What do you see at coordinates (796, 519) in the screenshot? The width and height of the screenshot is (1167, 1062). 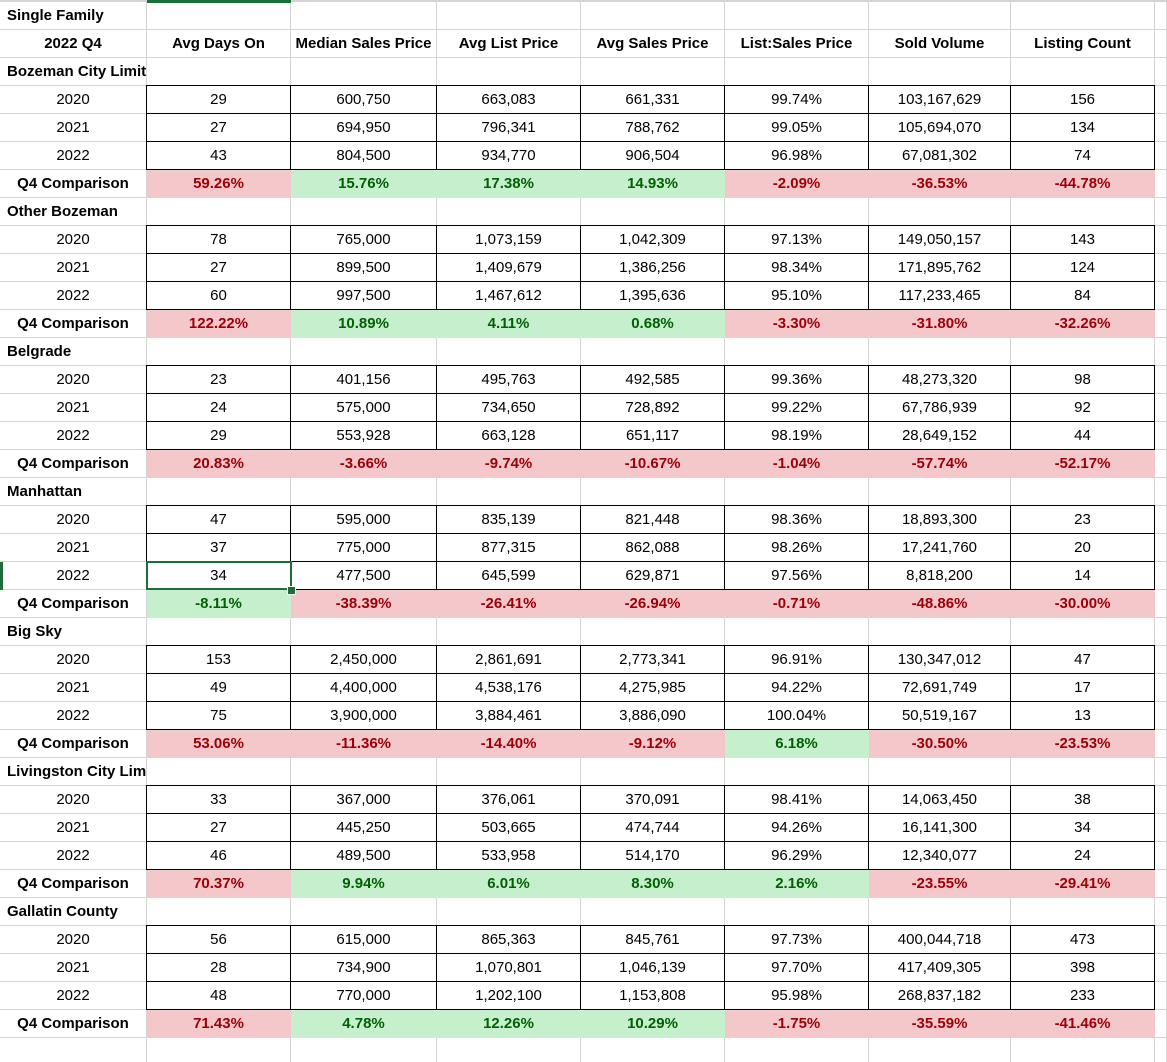 I see `value-cell: 98.36%` at bounding box center [796, 519].